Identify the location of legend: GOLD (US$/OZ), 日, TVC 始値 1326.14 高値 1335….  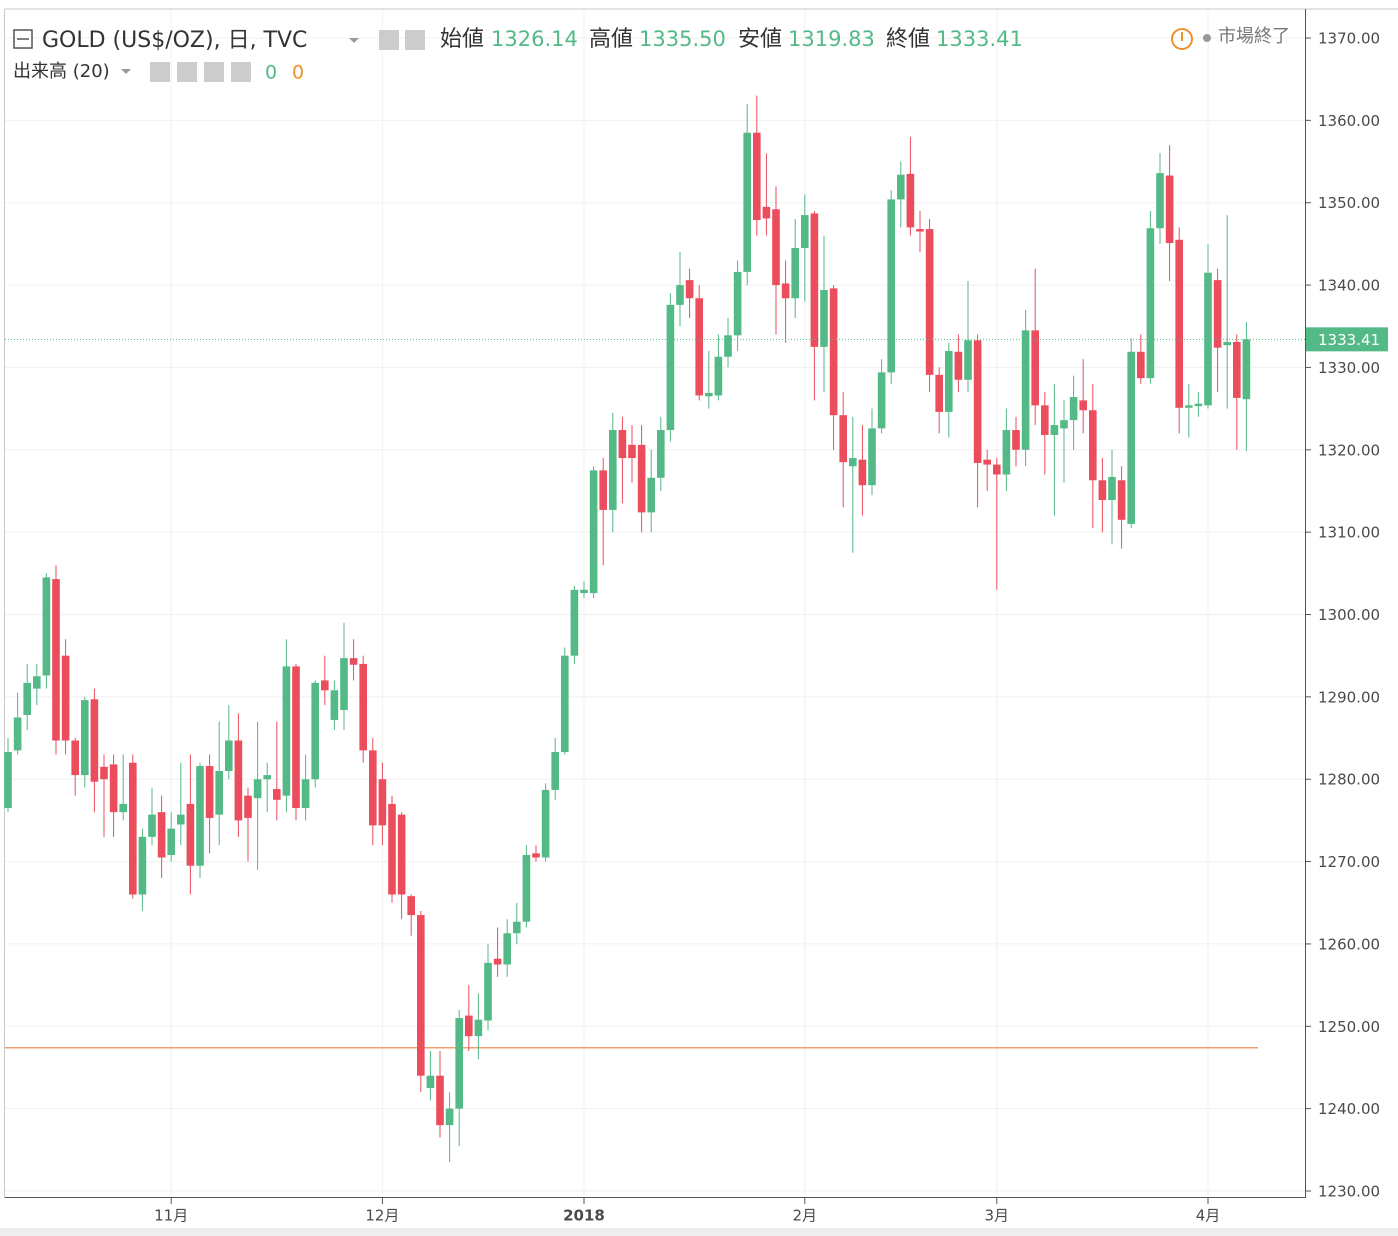
(651, 55).